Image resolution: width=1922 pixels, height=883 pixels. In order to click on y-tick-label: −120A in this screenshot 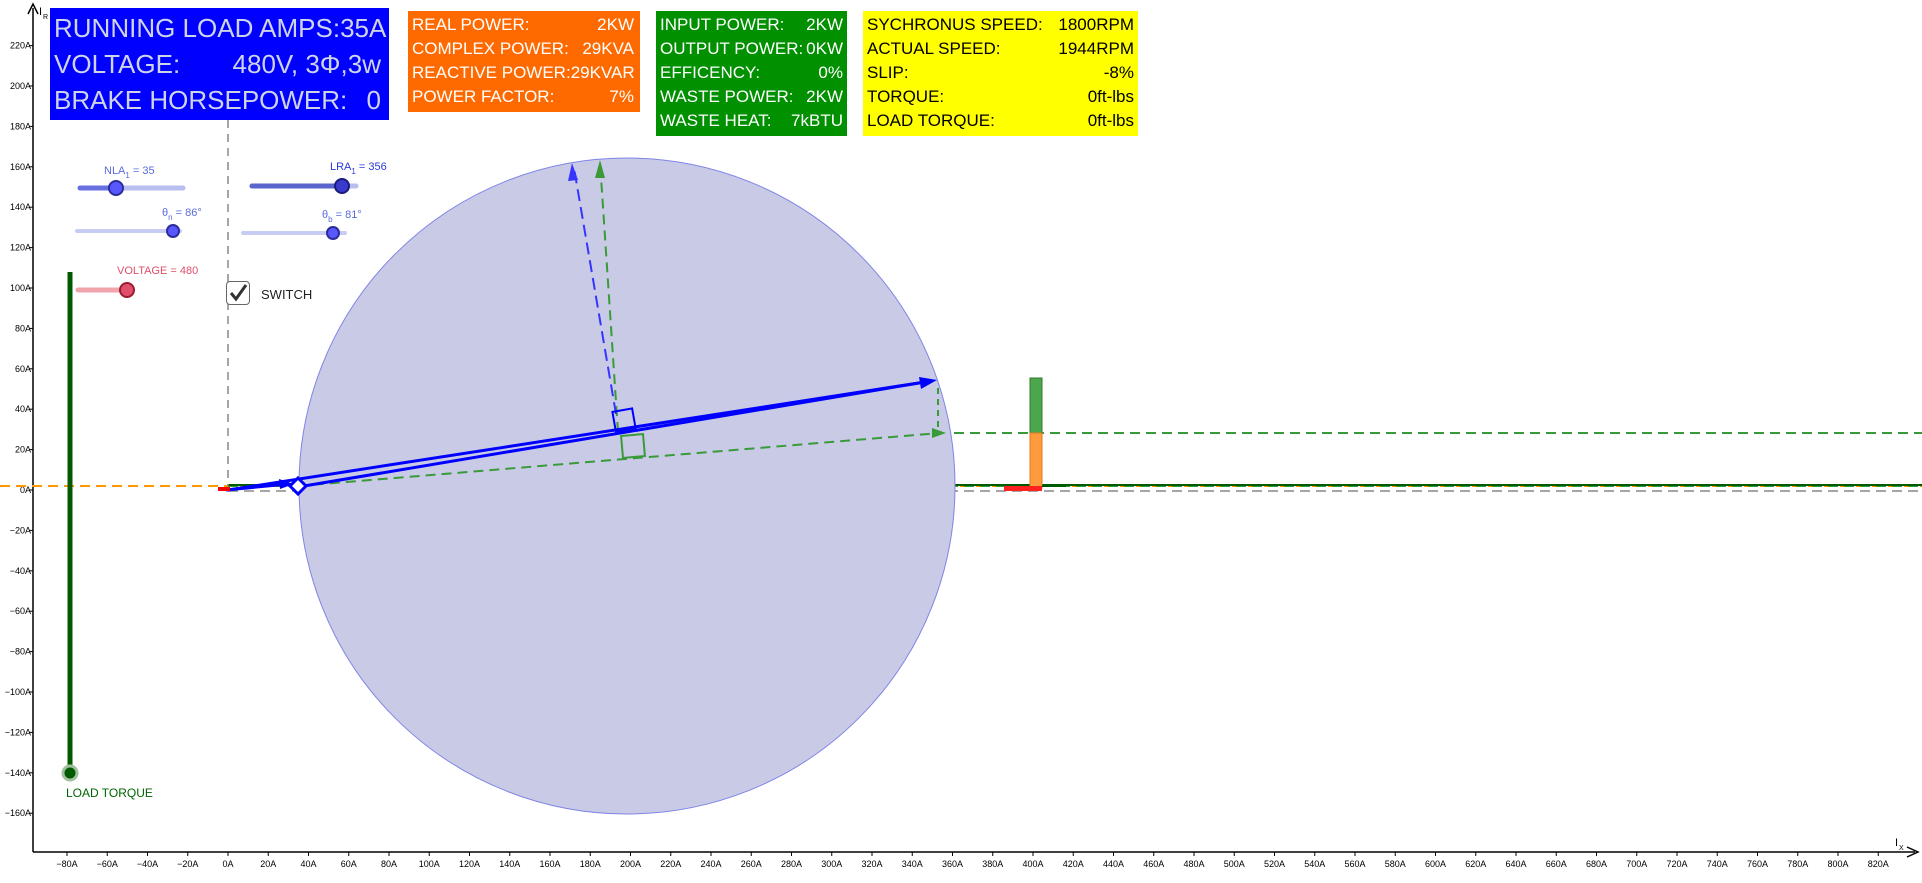, I will do `click(18, 732)`.